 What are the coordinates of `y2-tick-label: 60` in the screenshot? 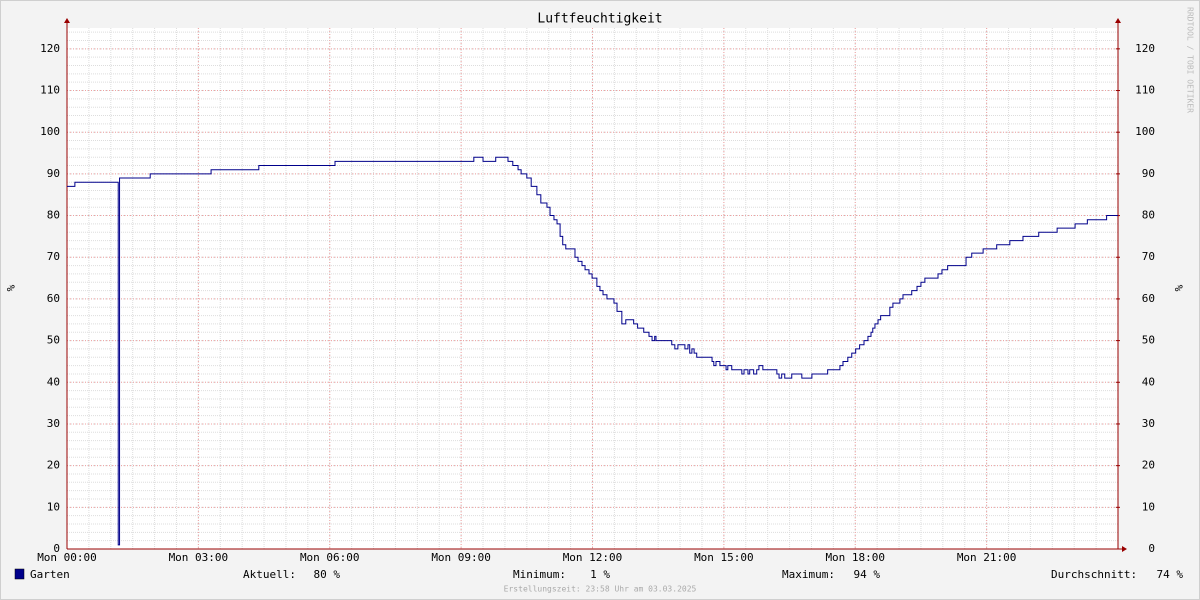 It's located at (1148, 298).